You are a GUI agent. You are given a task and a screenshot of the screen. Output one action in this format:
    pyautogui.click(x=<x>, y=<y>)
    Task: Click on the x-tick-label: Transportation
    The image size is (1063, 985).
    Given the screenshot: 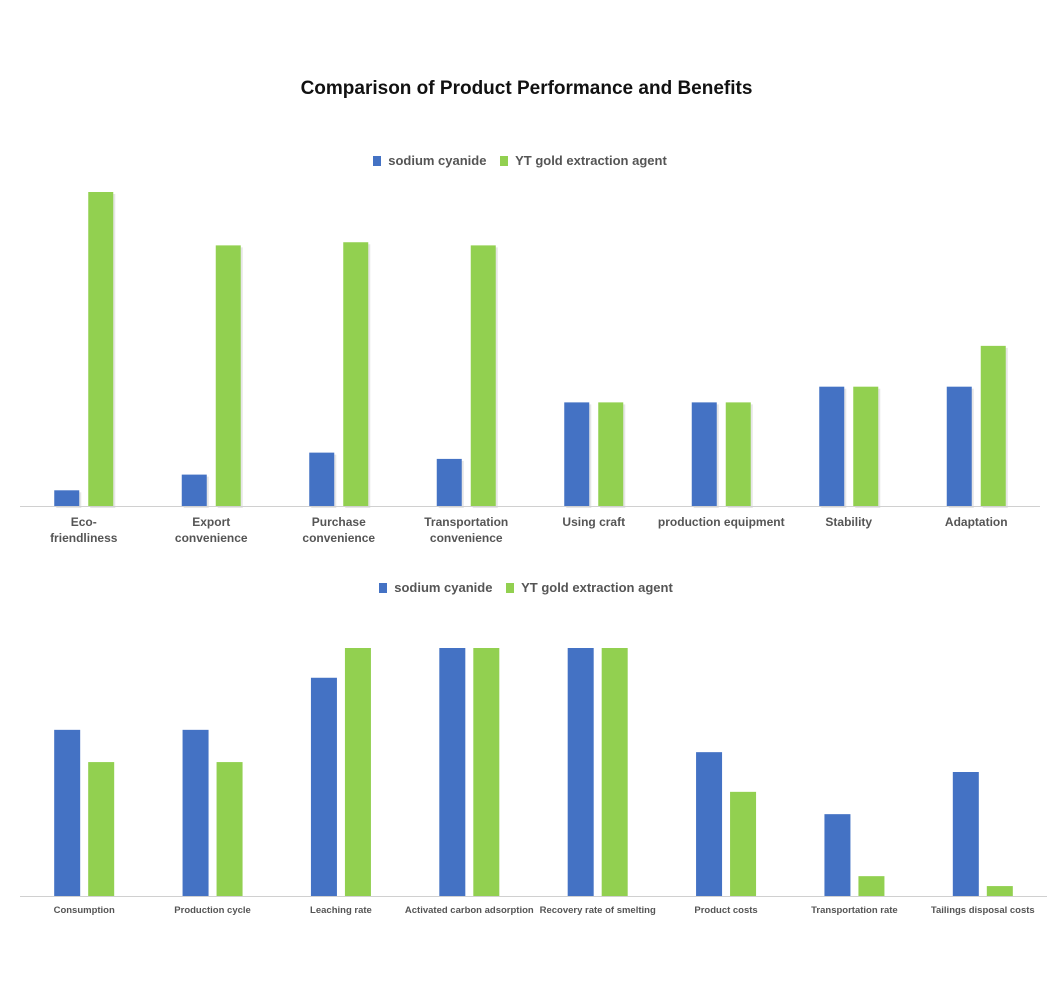 What is the action you would take?
    pyautogui.click(x=466, y=522)
    